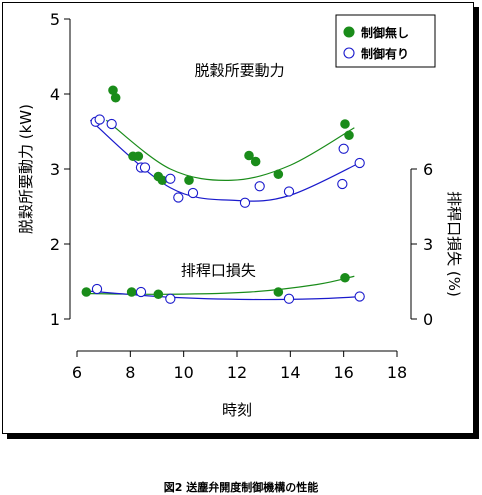 The width and height of the screenshot is (482, 495). Describe the element at coordinates (454, 244) in the screenshot. I see `y-right-label: 排稈口損失 (%)` at that location.